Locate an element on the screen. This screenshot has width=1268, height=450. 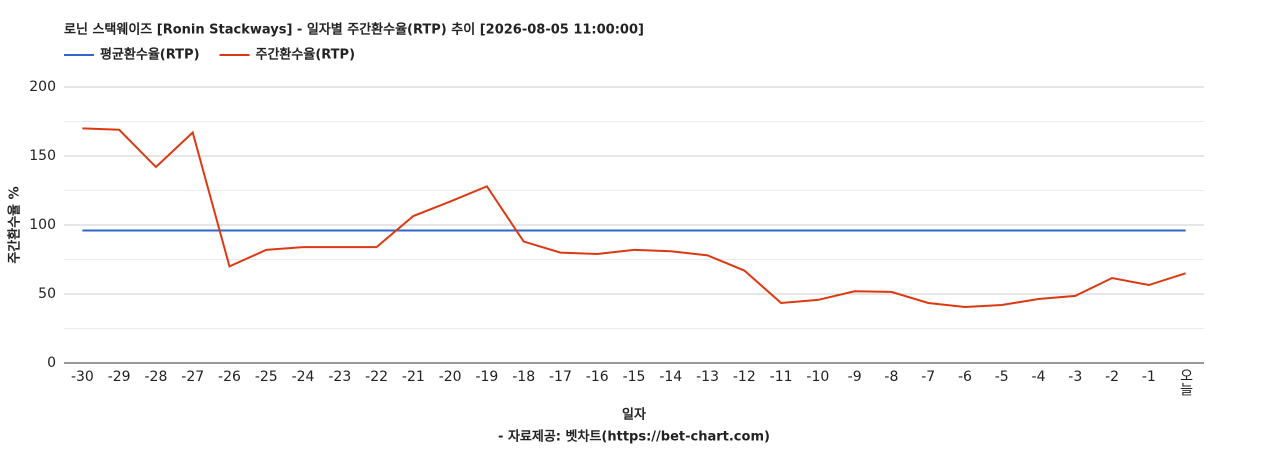
y-tick-label: 200 is located at coordinates (42, 87).